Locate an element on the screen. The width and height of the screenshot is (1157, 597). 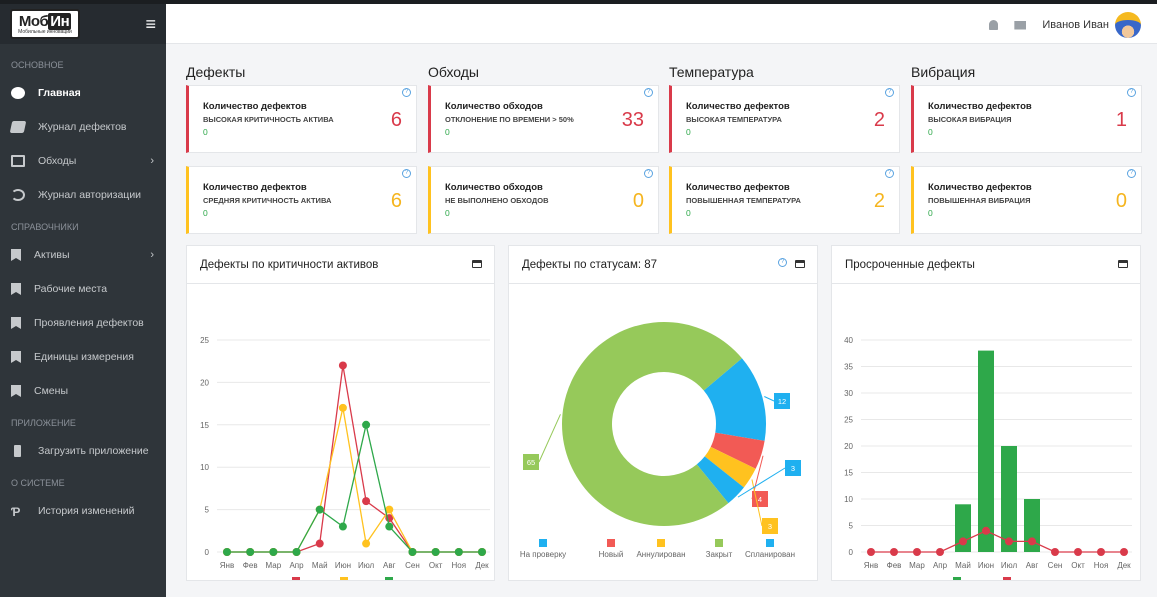
hamburger-menu-icon: ≡ is located at coordinates (150, 24).